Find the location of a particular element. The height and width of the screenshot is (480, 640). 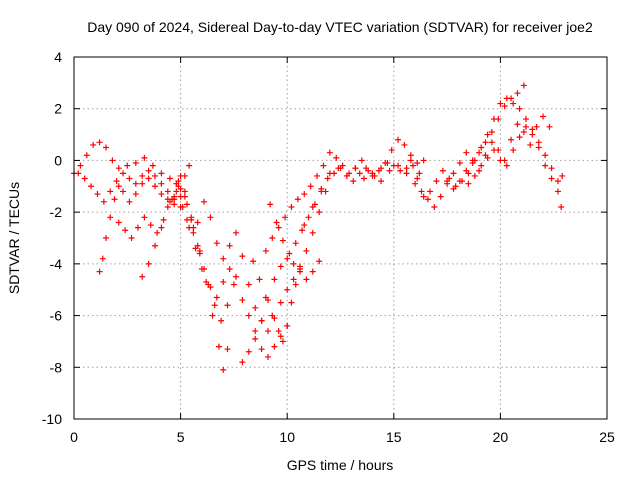

series-track-h is located at coordinates (281, 310).